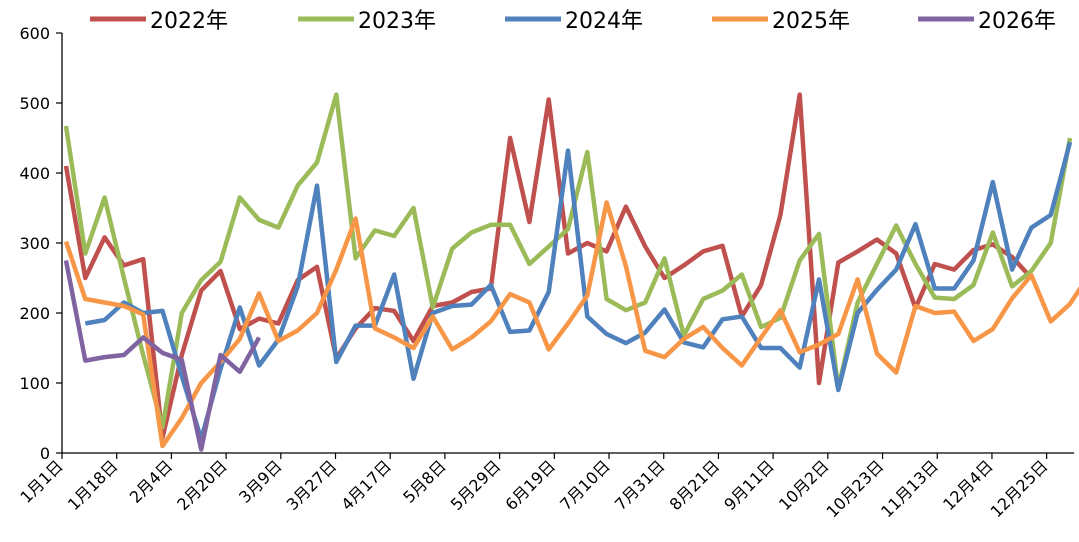 The image size is (1079, 542). What do you see at coordinates (260, 481) in the screenshot?
I see `x-tick-label: 3月9日` at bounding box center [260, 481].